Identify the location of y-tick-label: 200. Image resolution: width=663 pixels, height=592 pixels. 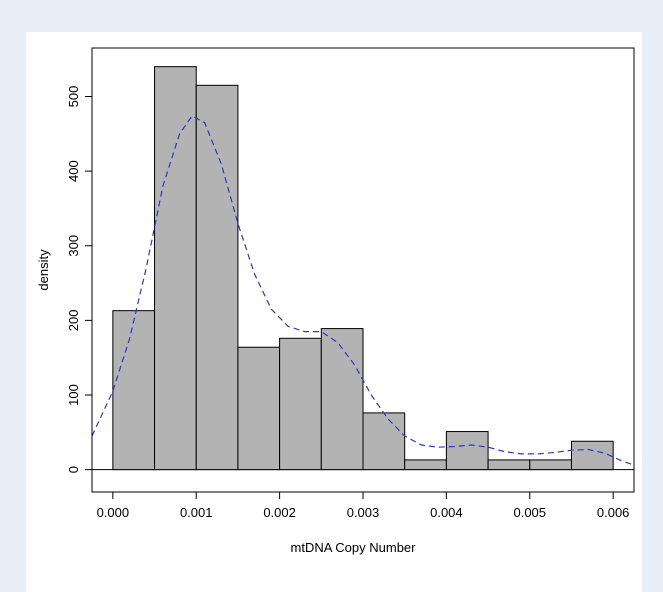
(73, 321).